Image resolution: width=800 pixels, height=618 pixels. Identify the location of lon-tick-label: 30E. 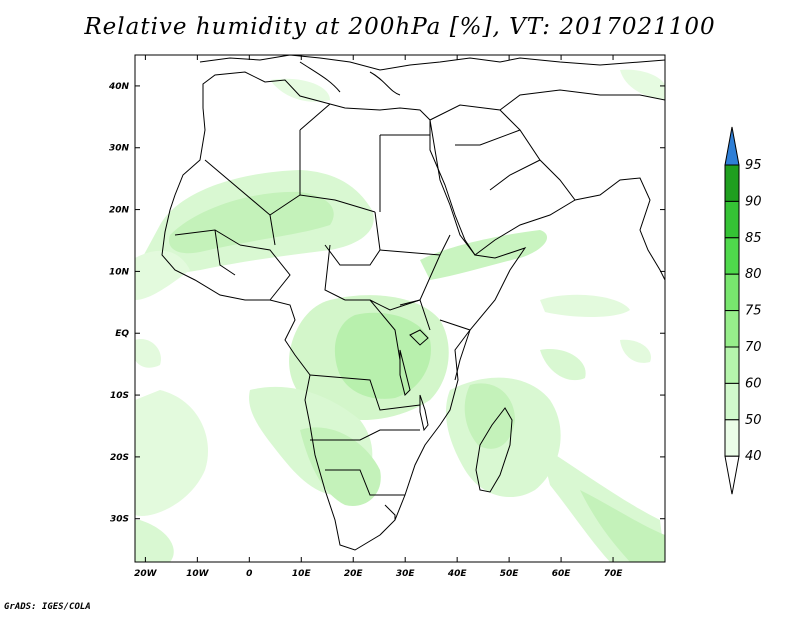
(406, 574).